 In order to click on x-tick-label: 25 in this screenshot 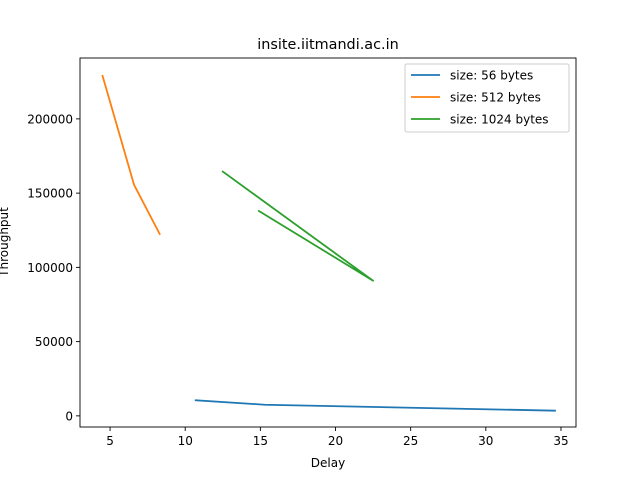, I will do `click(410, 441)`.